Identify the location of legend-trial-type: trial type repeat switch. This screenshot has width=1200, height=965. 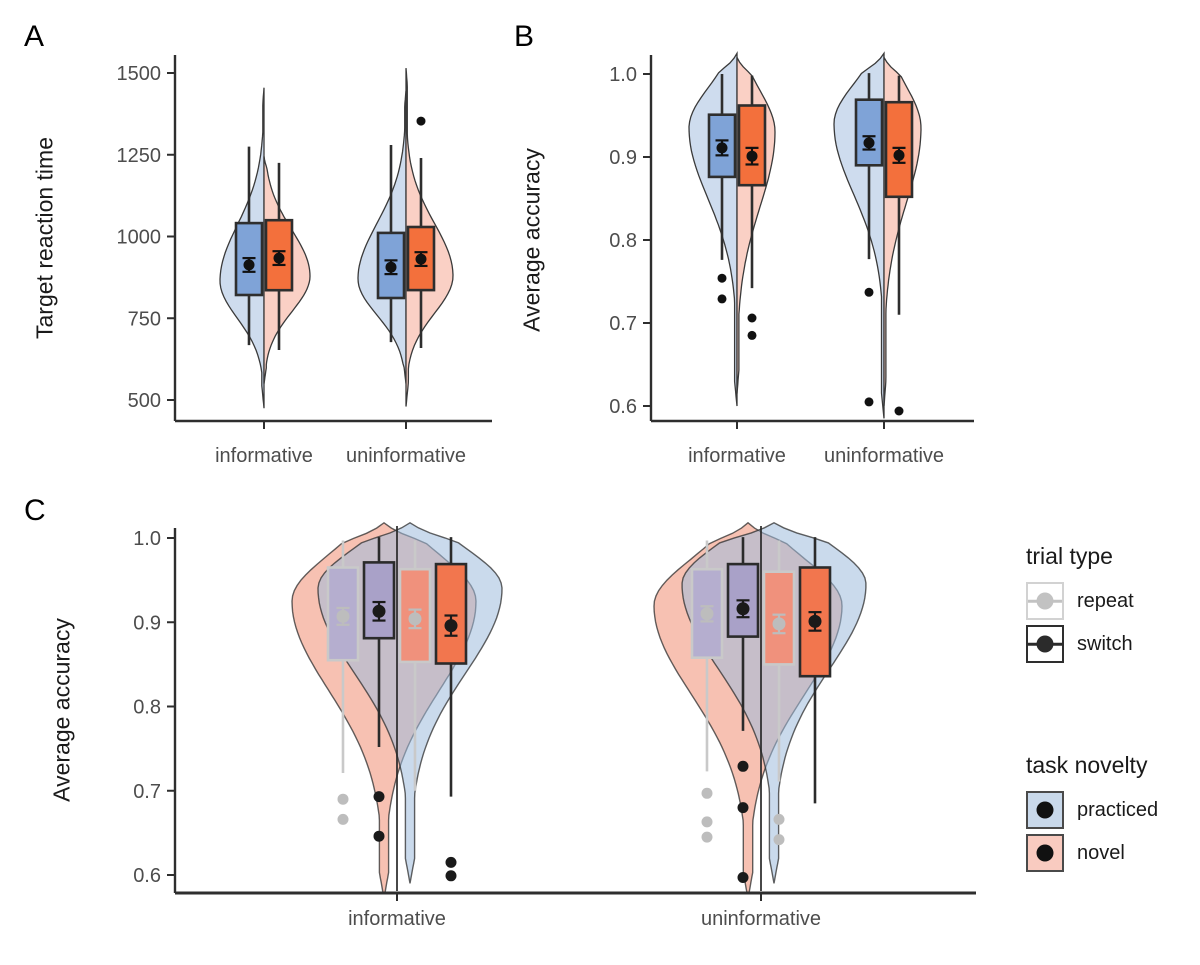
(1113, 605).